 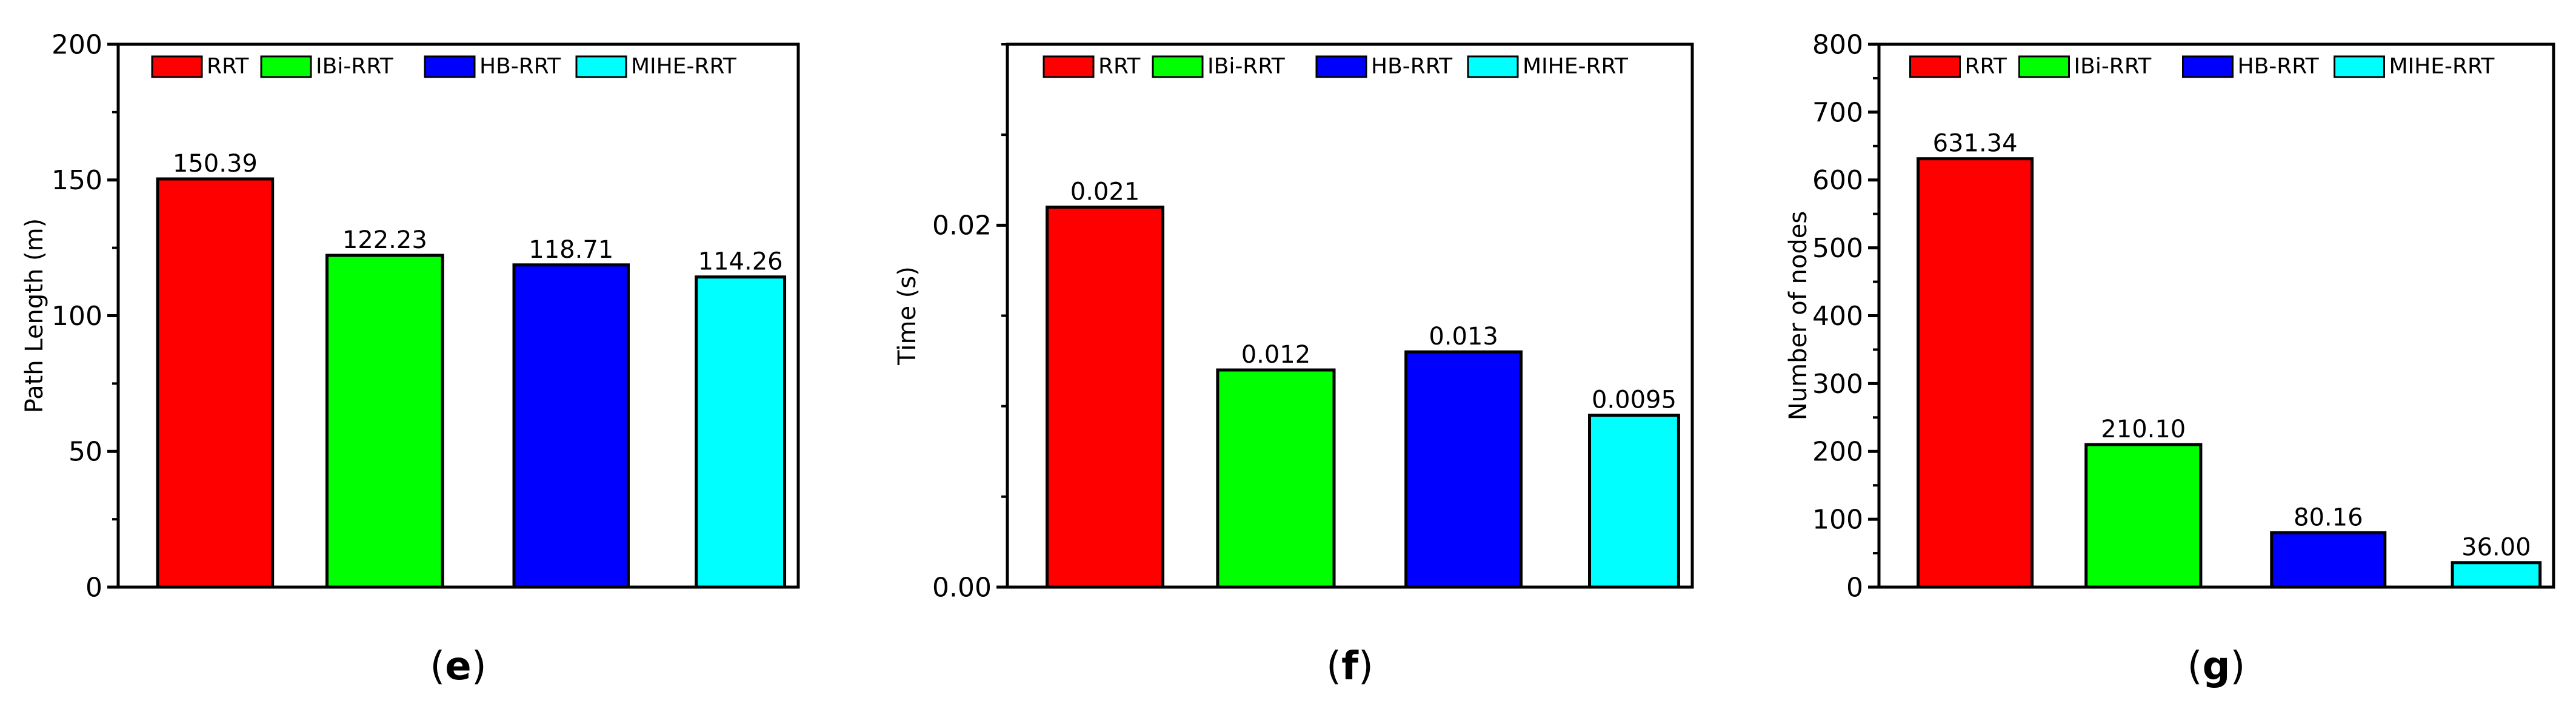 I want to click on bar-value-label: 118.71, so click(x=571, y=250).